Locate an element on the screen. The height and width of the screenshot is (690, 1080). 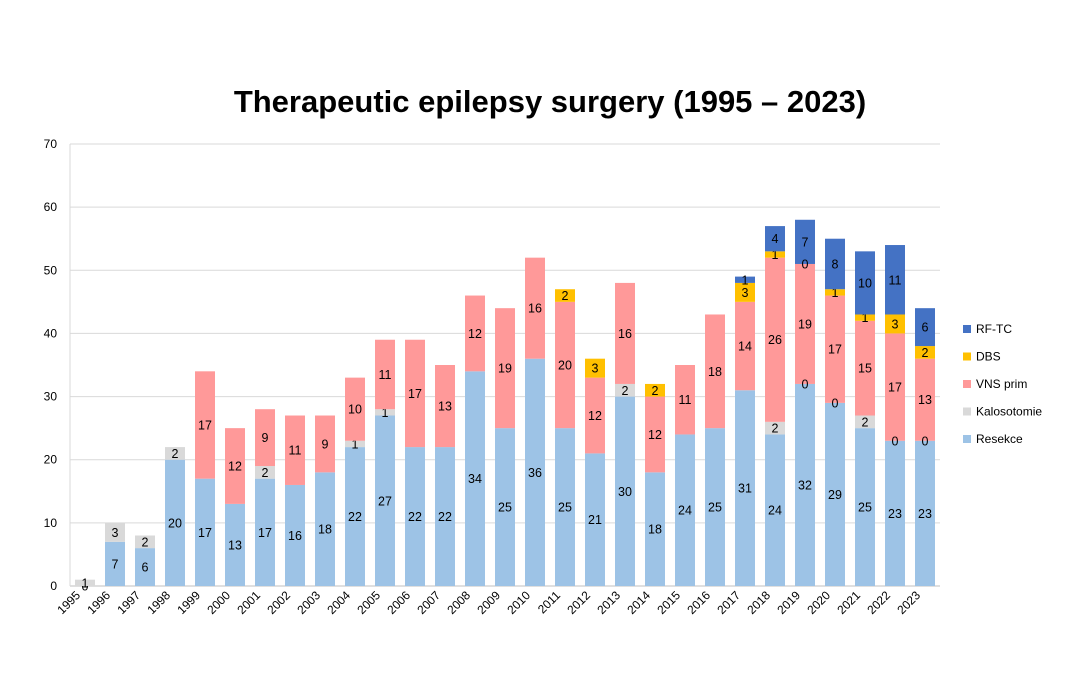
x-tick-label: 1999 is located at coordinates (188, 602).